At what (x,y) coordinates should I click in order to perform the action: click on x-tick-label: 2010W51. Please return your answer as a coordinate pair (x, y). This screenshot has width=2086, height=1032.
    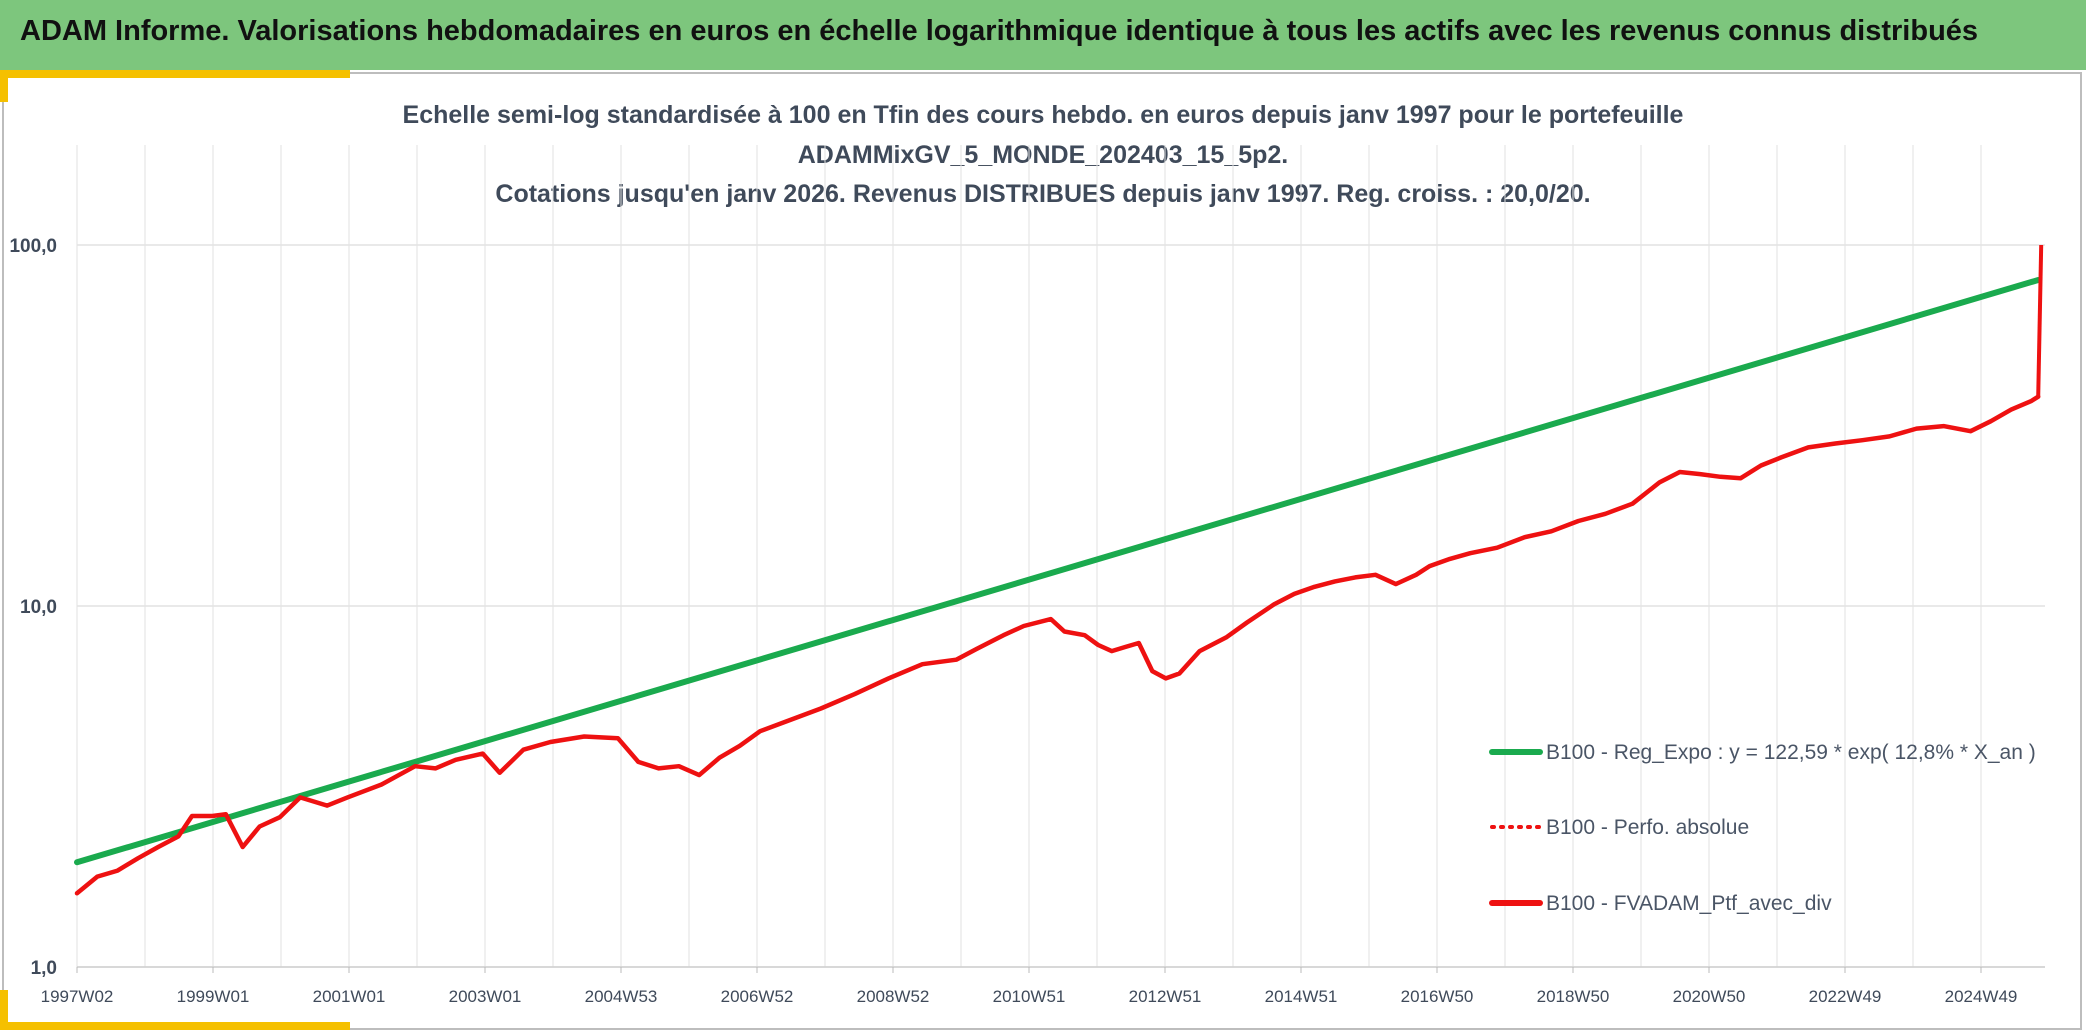
    Looking at the image, I should click on (1029, 996).